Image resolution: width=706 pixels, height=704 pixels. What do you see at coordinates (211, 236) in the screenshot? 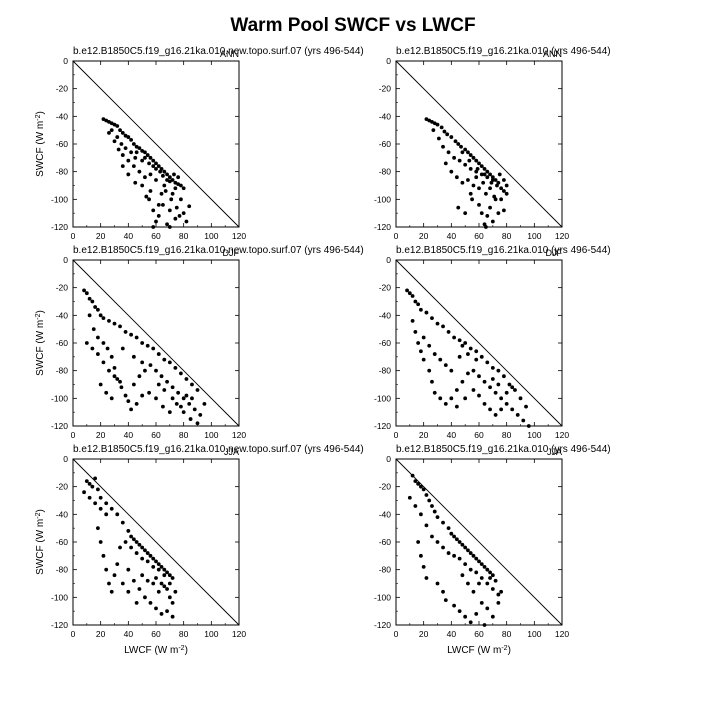
I see `x-tick-label: 100` at bounding box center [211, 236].